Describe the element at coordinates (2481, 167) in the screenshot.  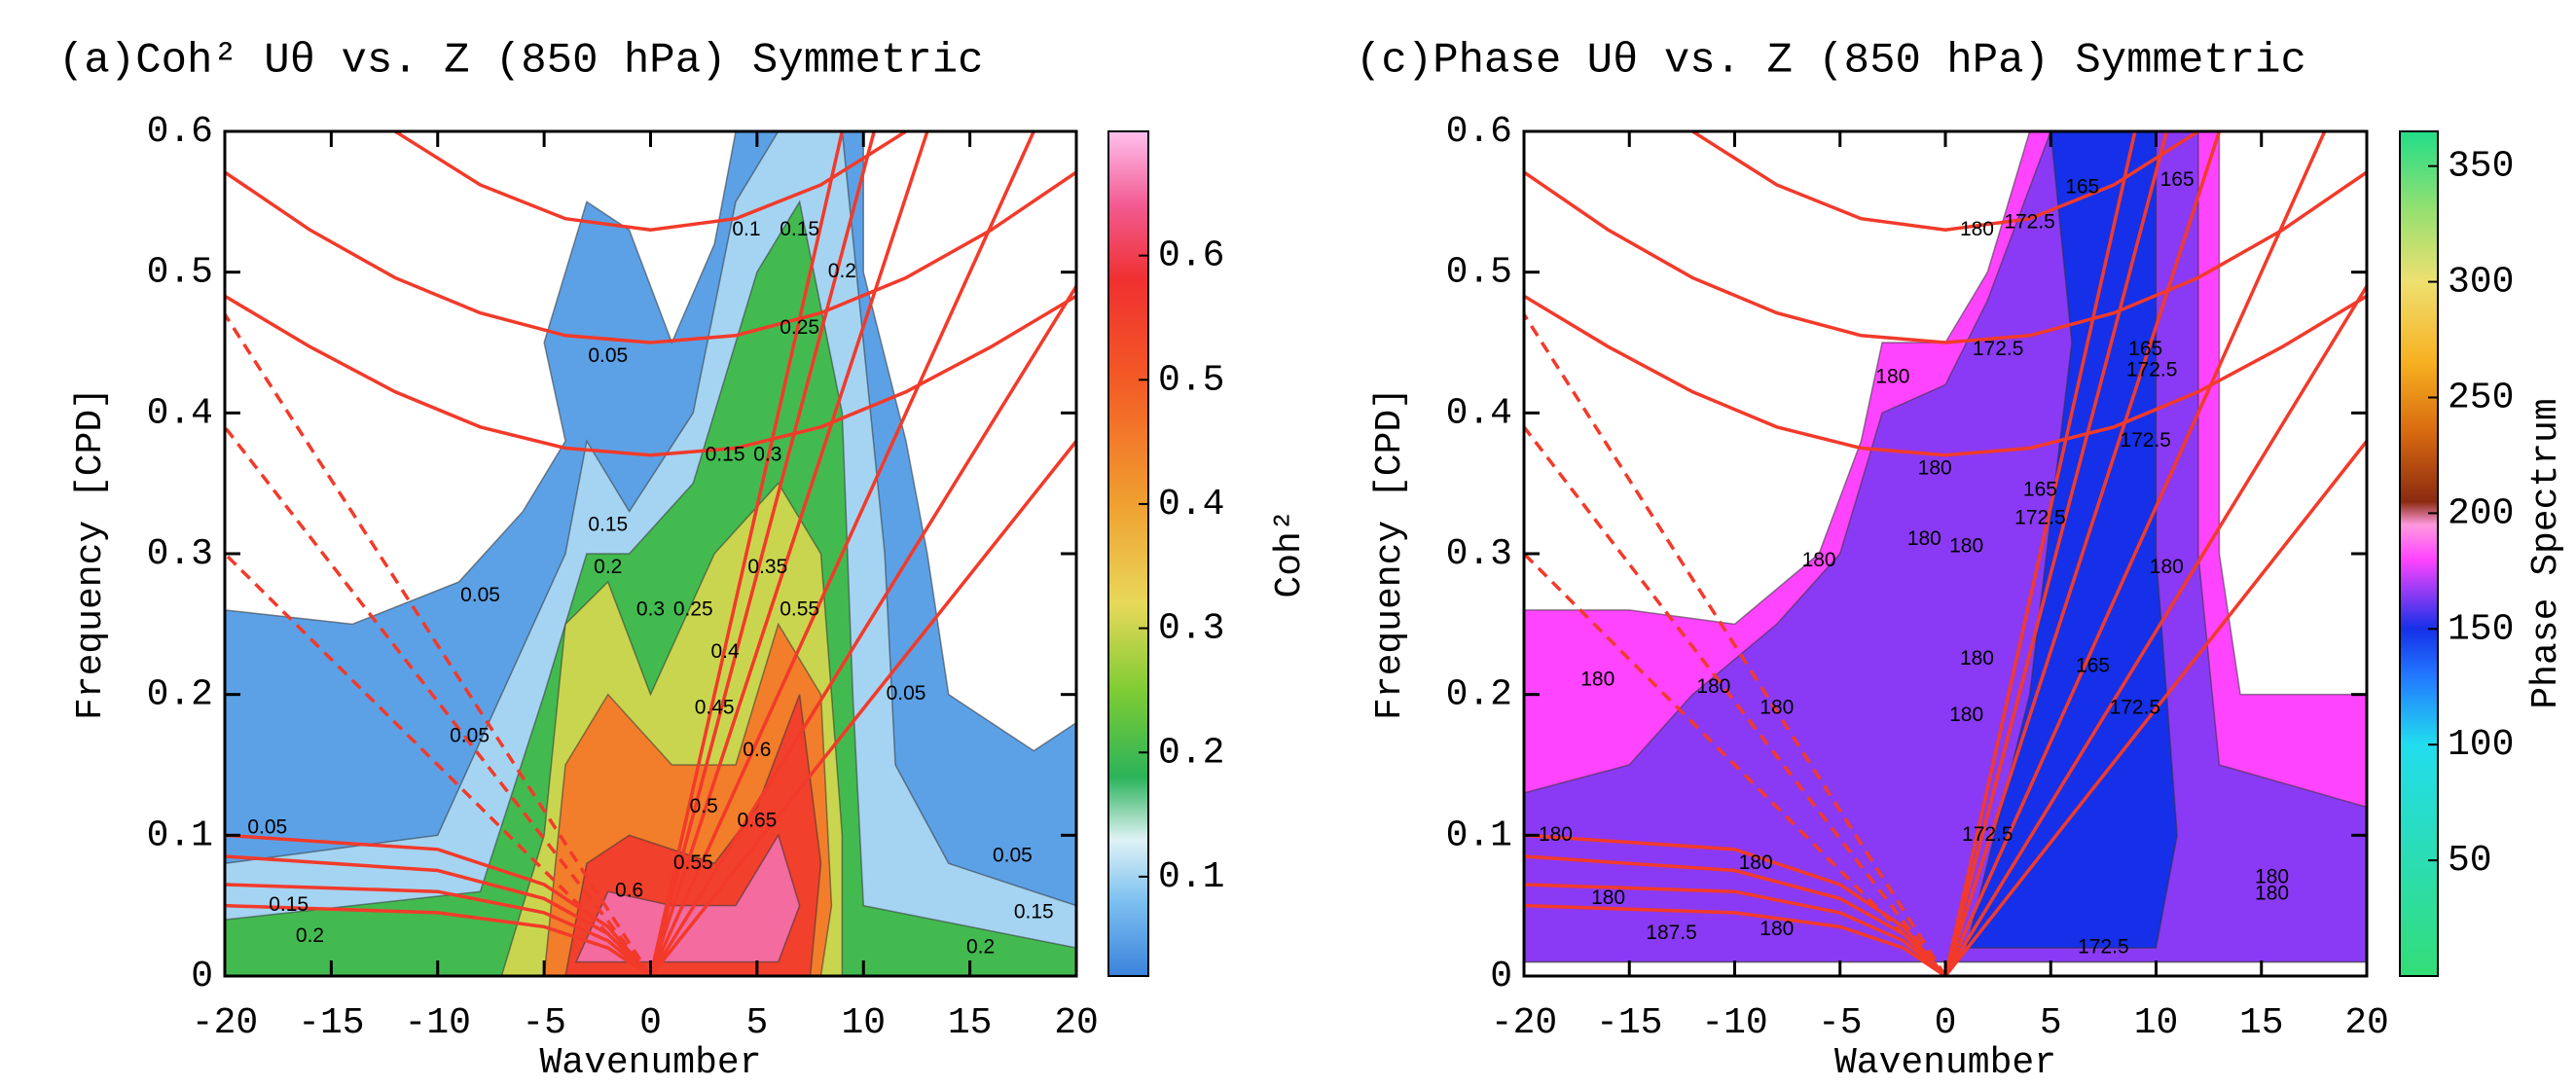
I see `colorbar-tick-label: 350` at that location.